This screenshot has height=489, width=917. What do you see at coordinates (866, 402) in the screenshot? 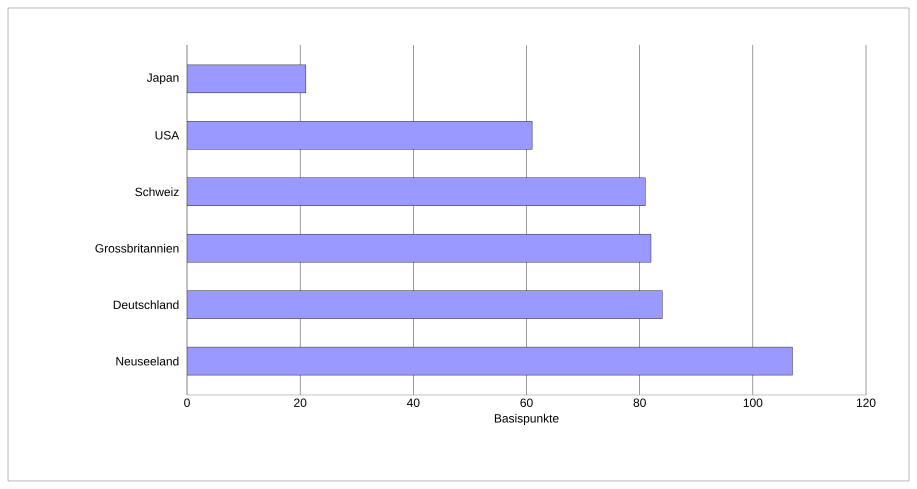
I see `x-tick-label: 120` at bounding box center [866, 402].